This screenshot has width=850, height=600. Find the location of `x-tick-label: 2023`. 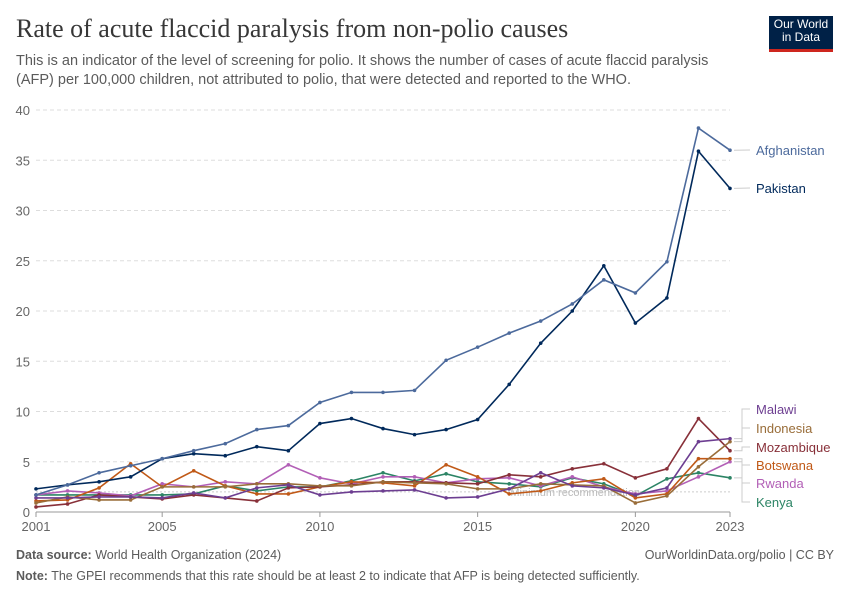

x-tick-label: 2023 is located at coordinates (730, 526).